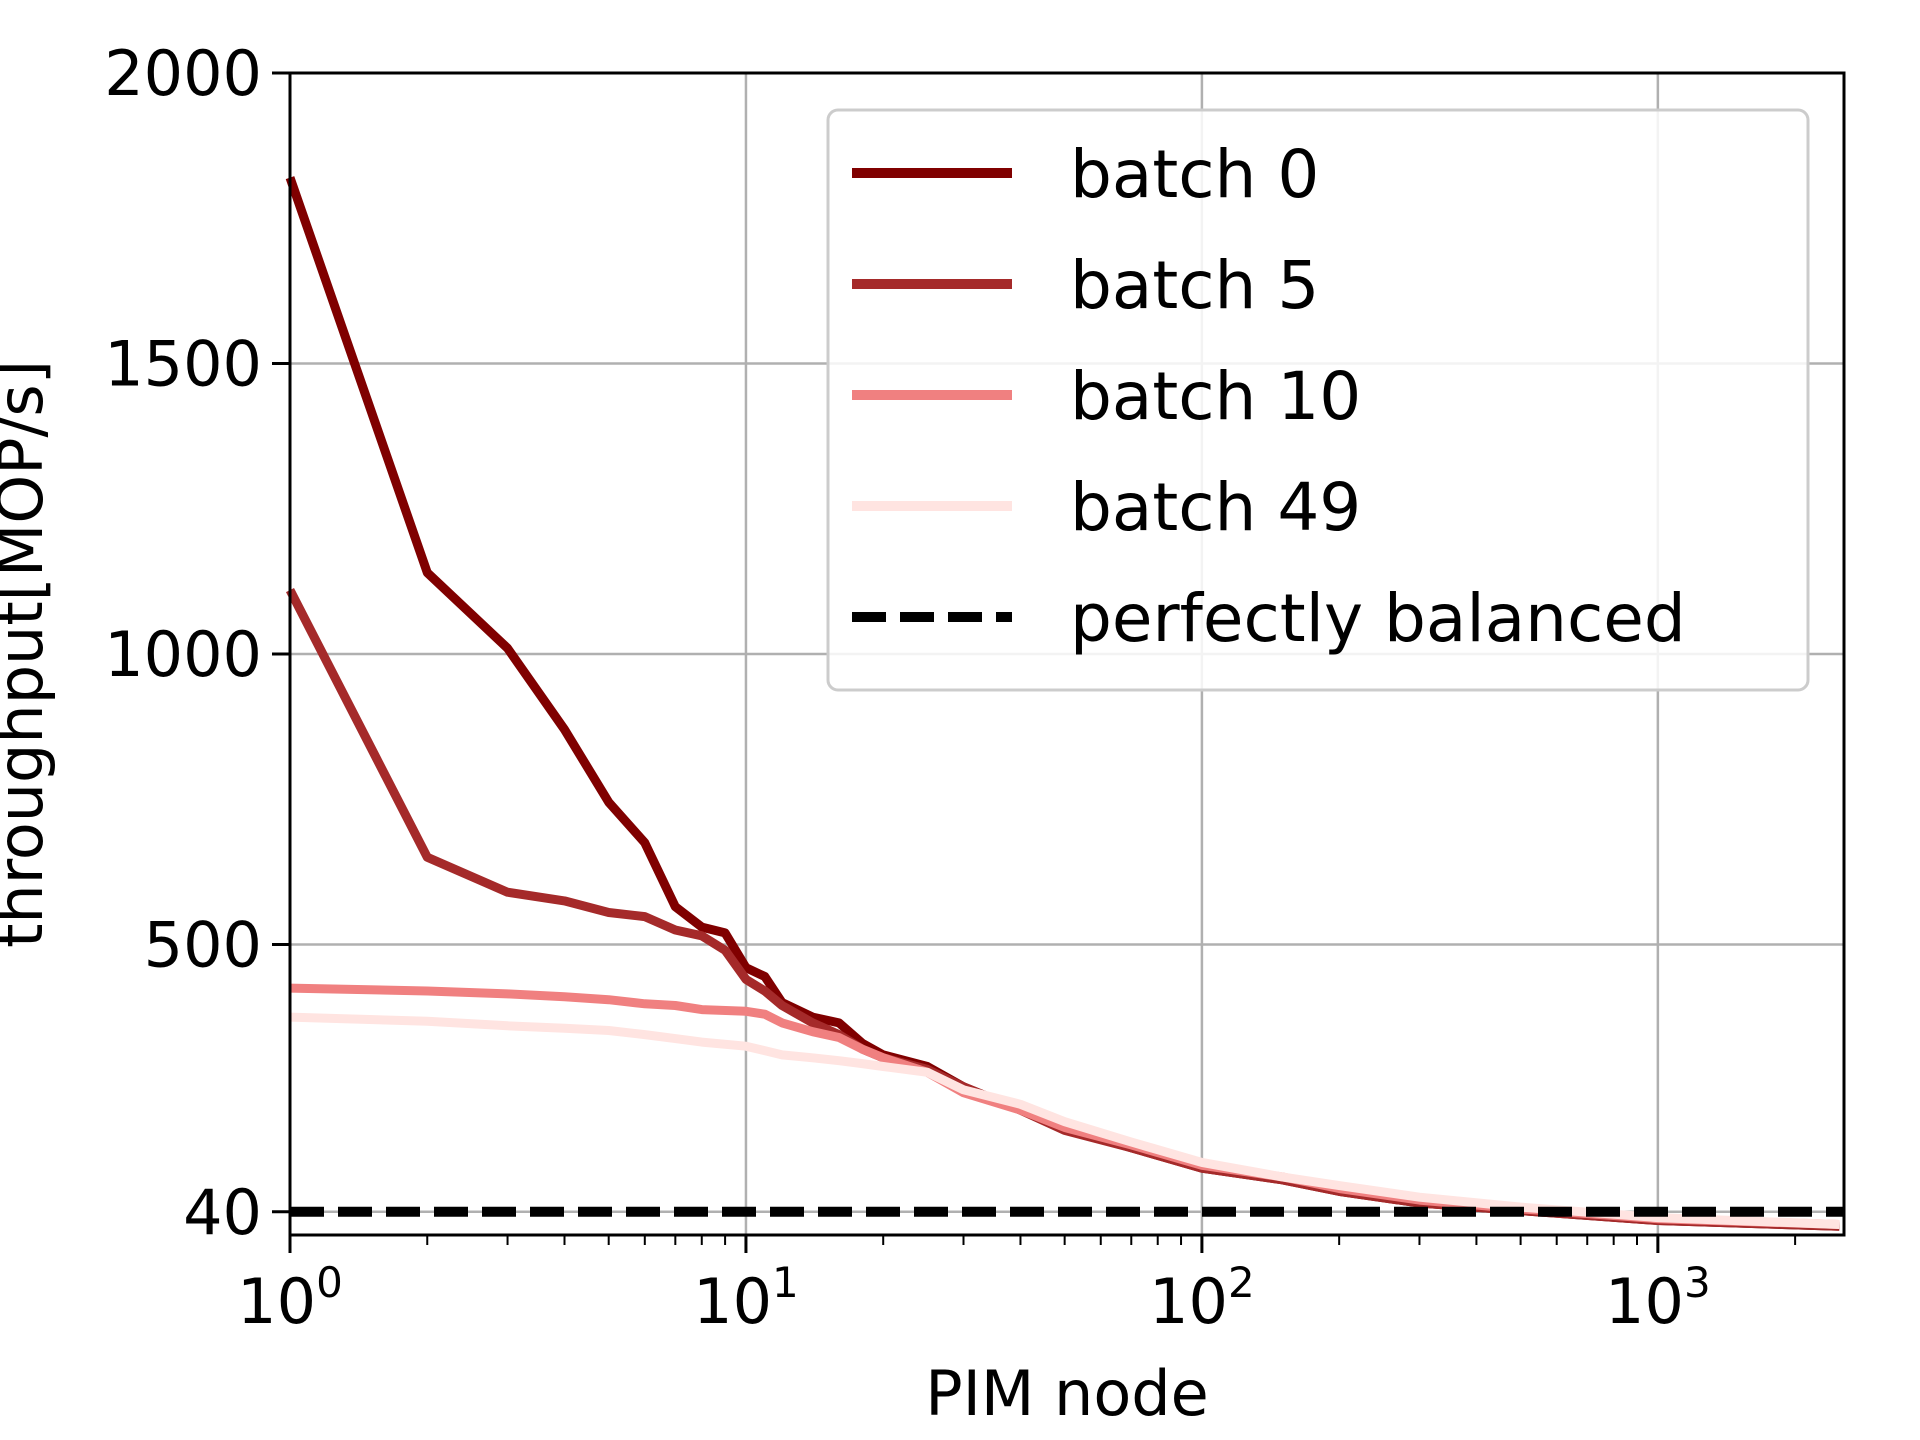 This screenshot has height=1440, width=1920. I want to click on x-tick-label: 10², so click(1202, 1298).